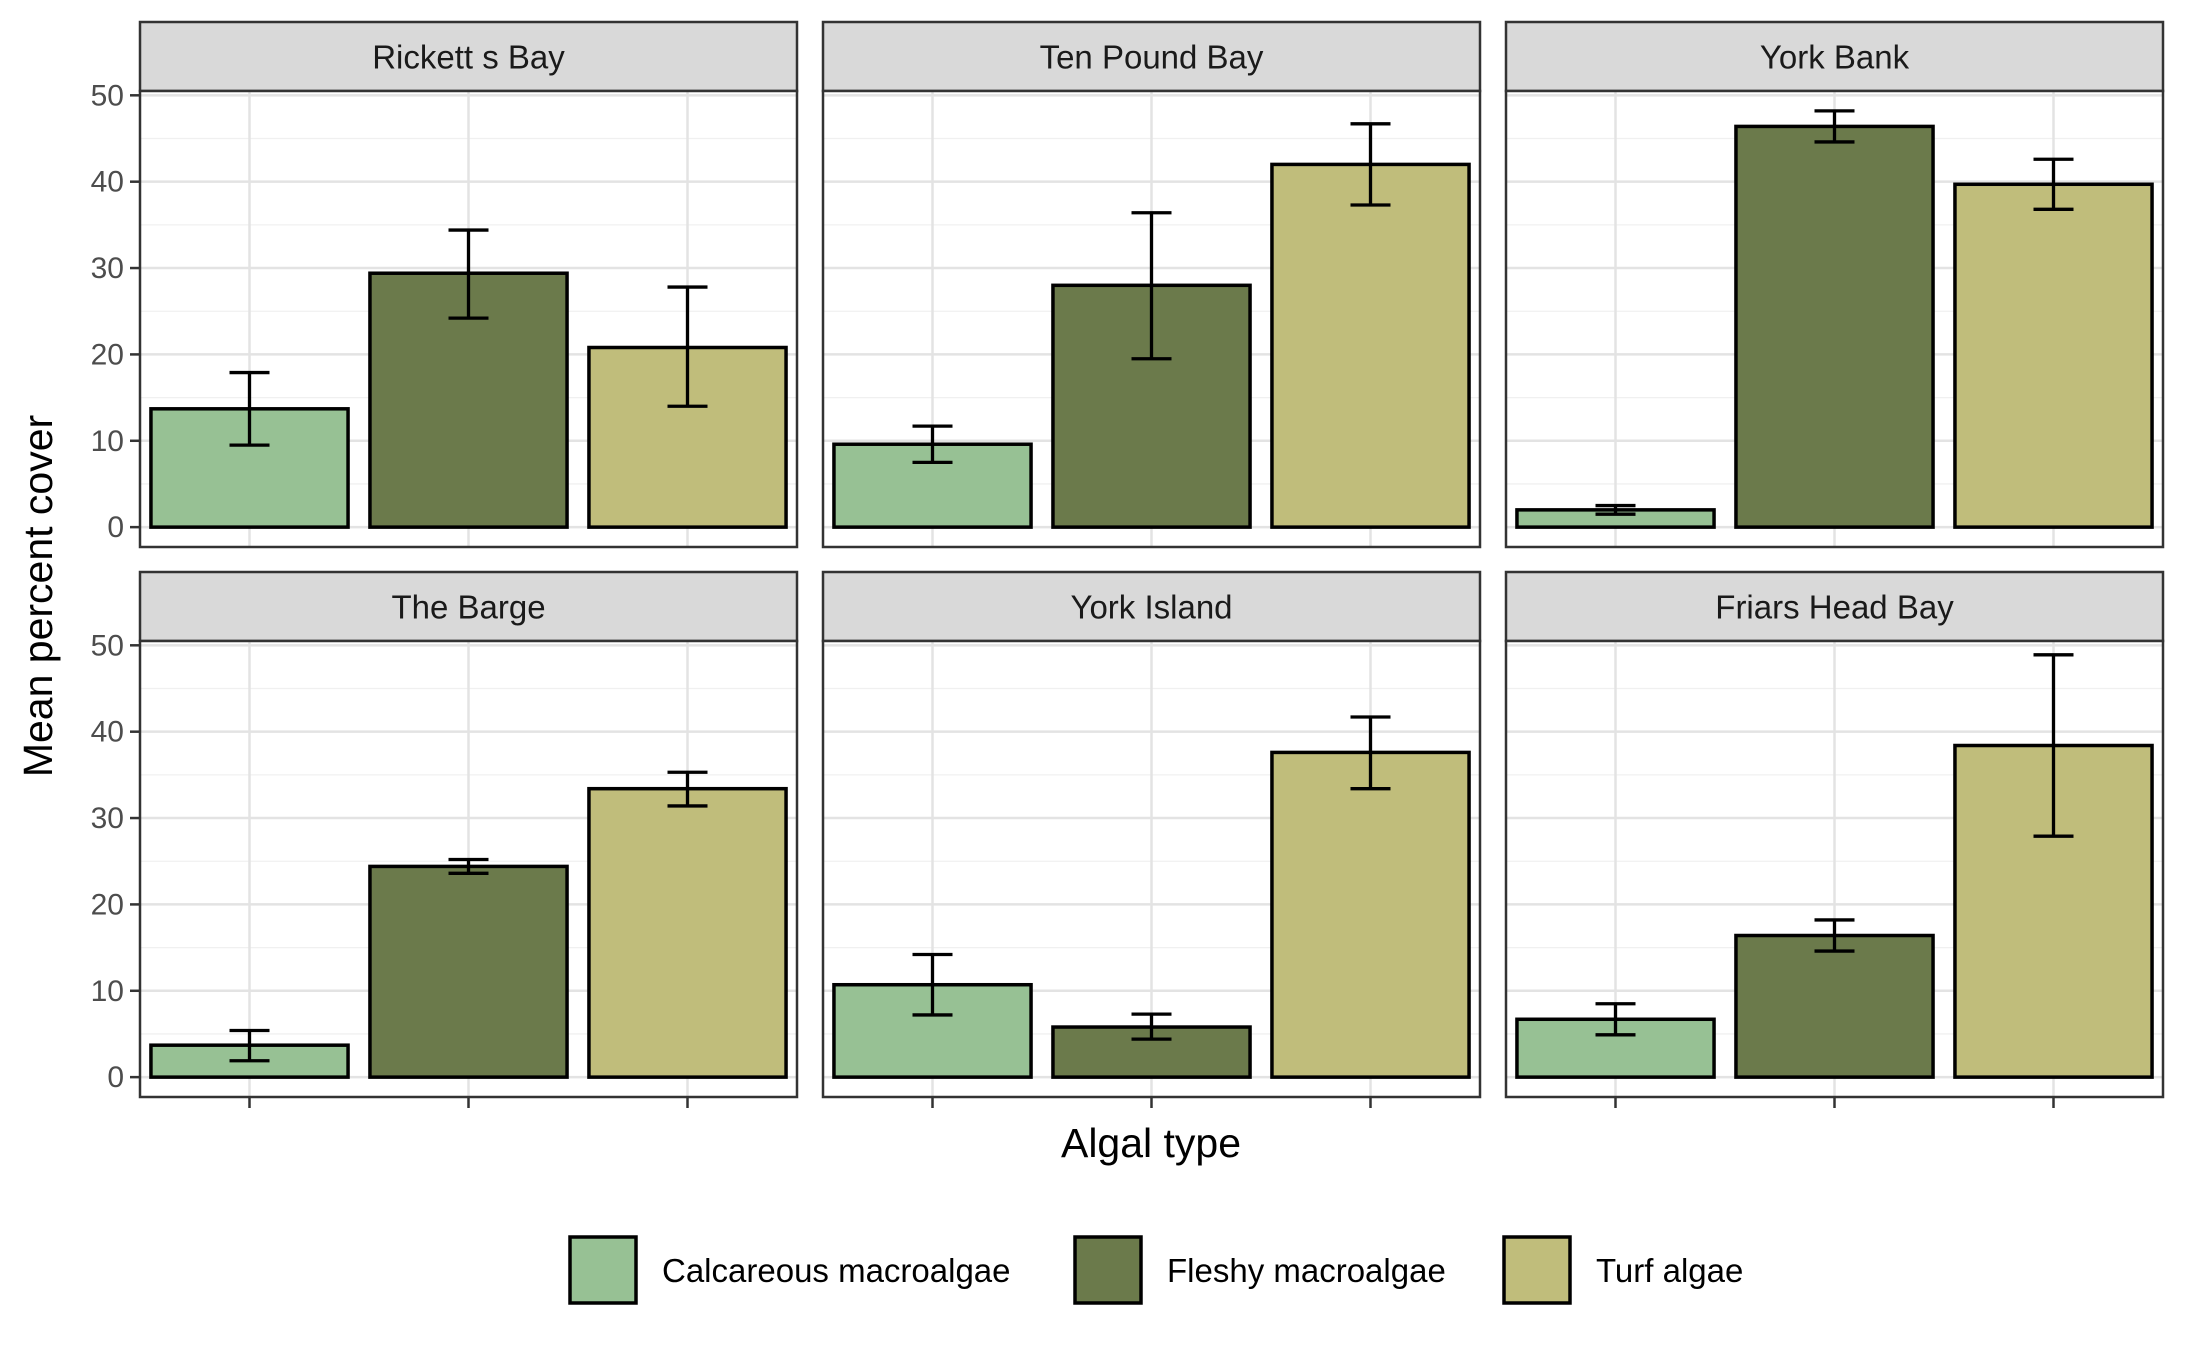  I want to click on facet-title: Friars Head Bay, so click(1834, 607).